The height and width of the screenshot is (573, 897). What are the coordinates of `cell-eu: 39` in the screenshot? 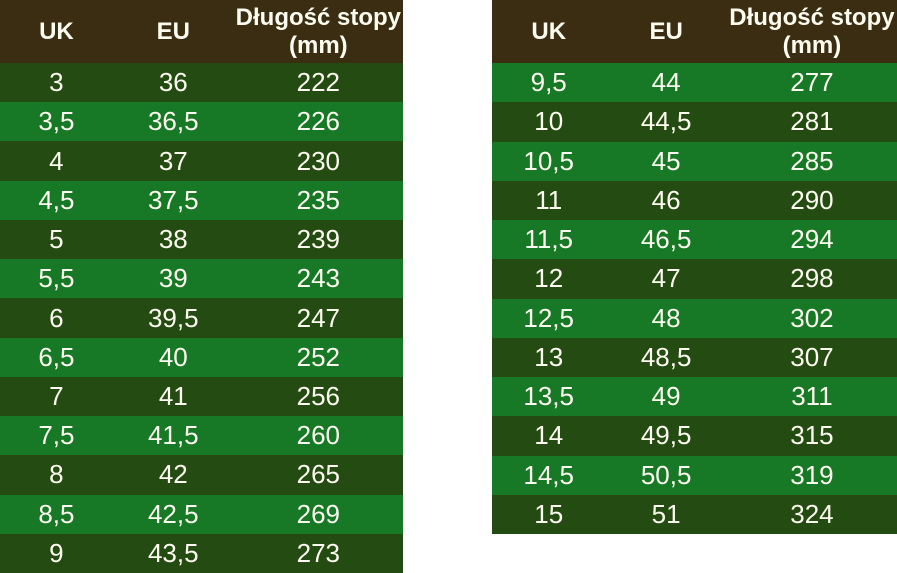 It's located at (173, 278).